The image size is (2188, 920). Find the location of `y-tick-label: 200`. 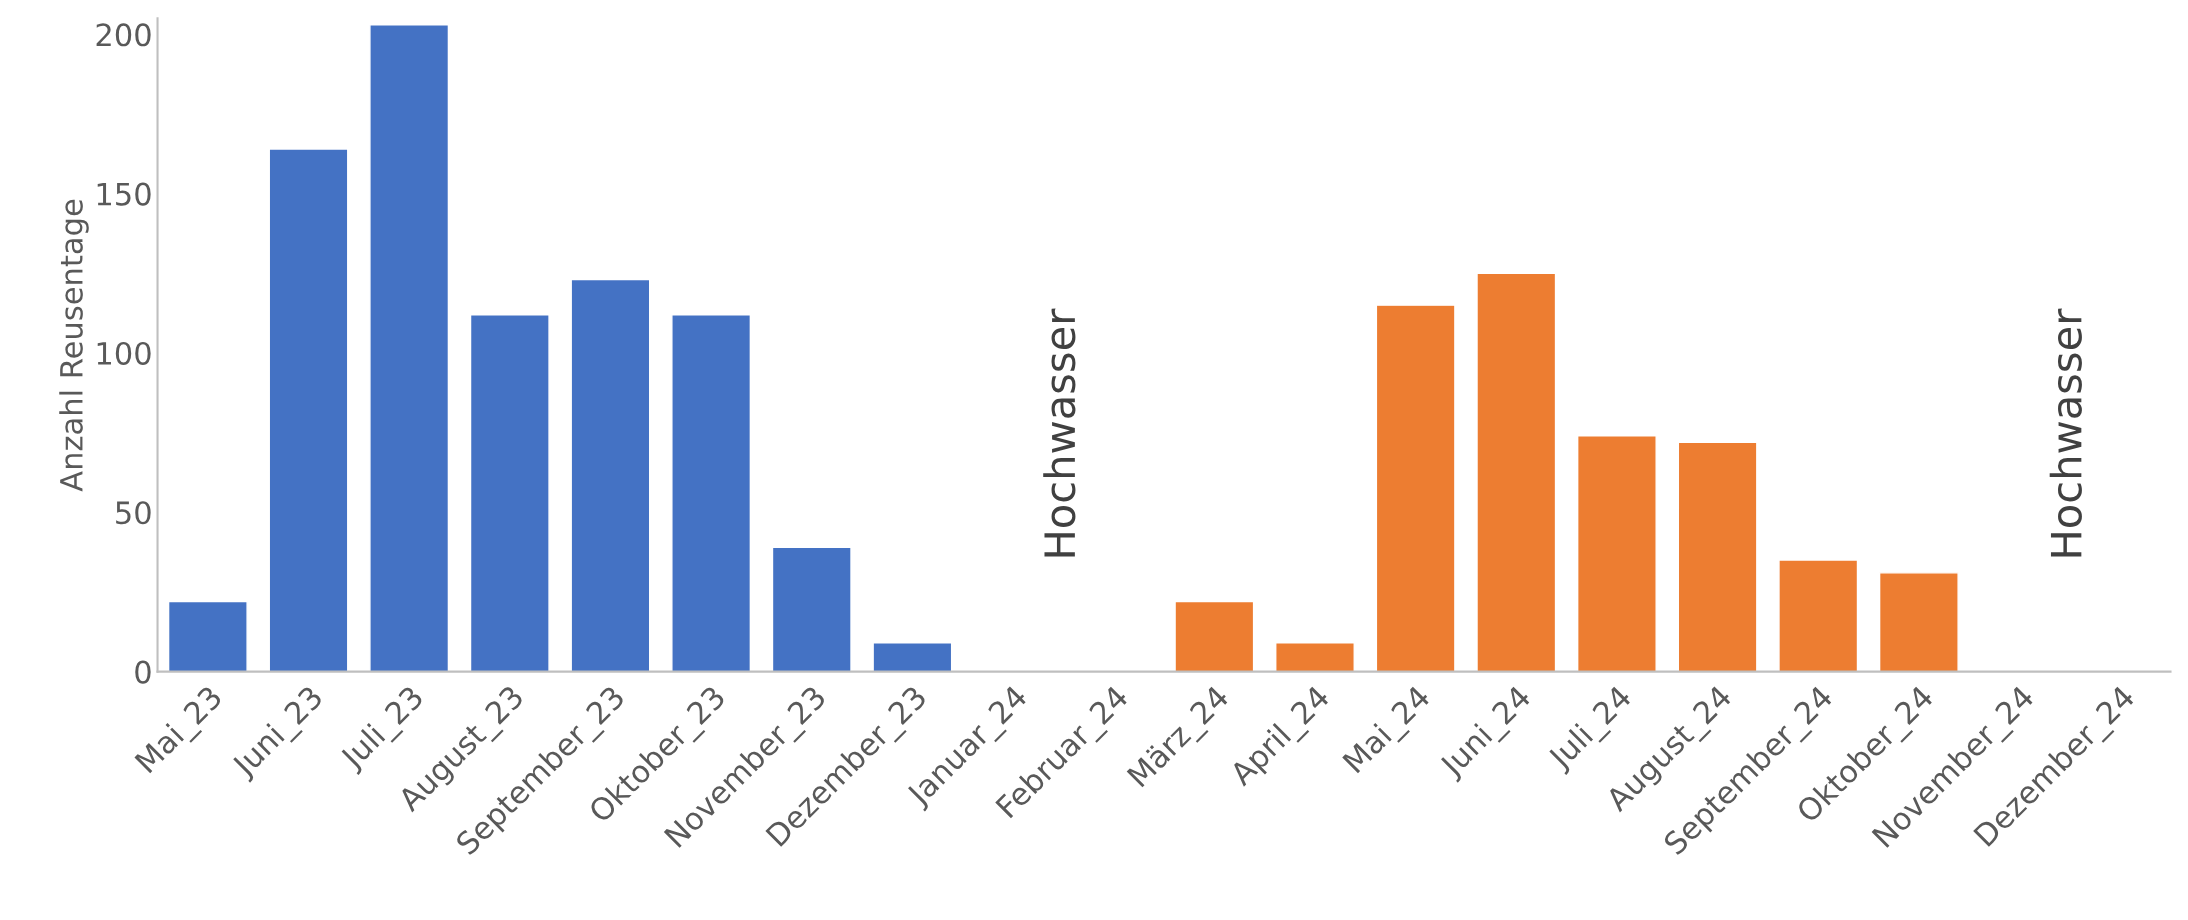

y-tick-label: 200 is located at coordinates (123, 35).